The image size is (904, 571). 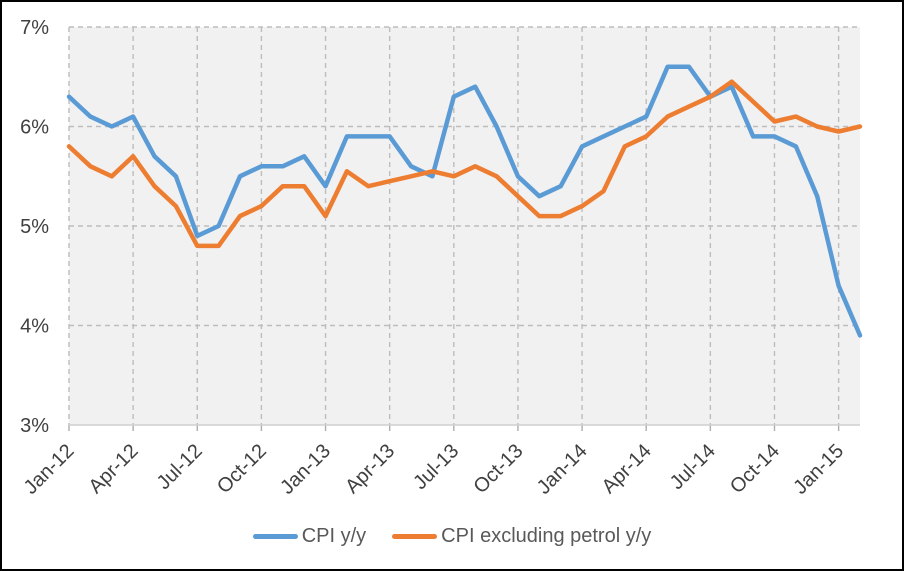 I want to click on x-axis-tick-label: Jan-14, so click(x=562, y=469).